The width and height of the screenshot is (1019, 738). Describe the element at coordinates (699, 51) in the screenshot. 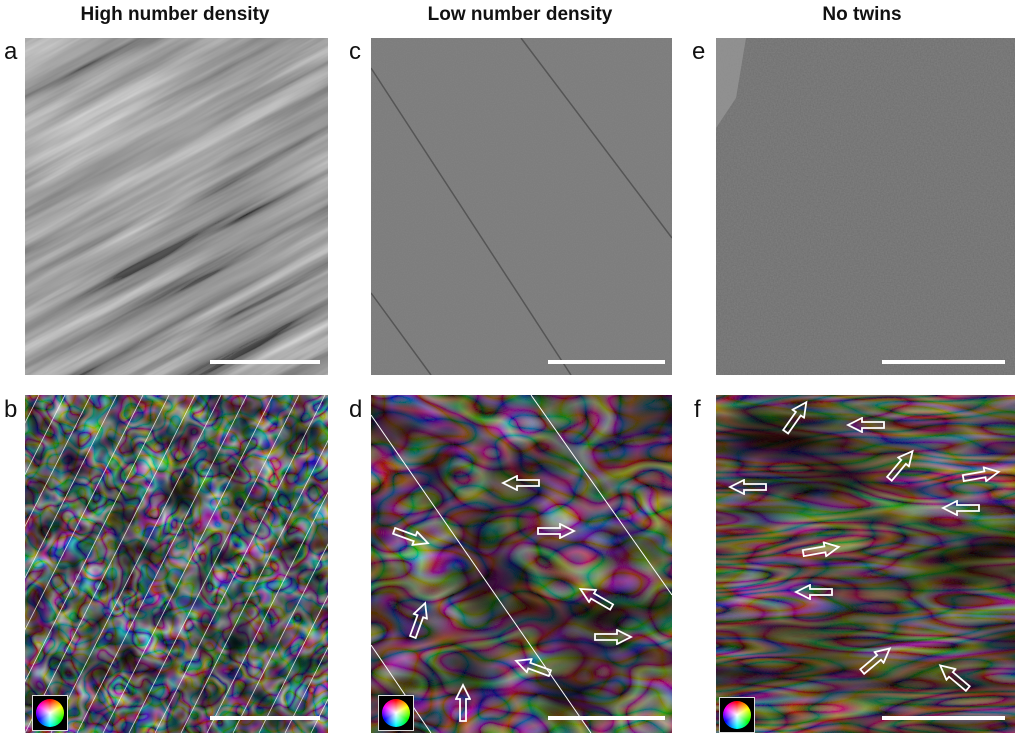

I see `panel-label-e: e` at that location.